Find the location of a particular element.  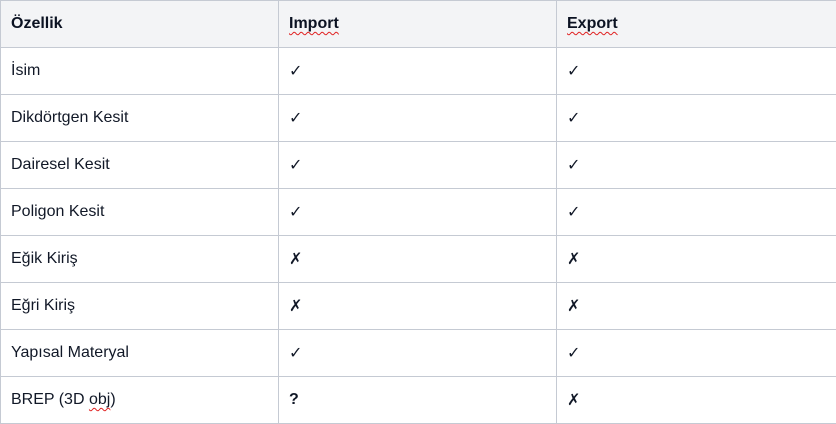

feature-cell: Eğik Kiriş is located at coordinates (139, 259).